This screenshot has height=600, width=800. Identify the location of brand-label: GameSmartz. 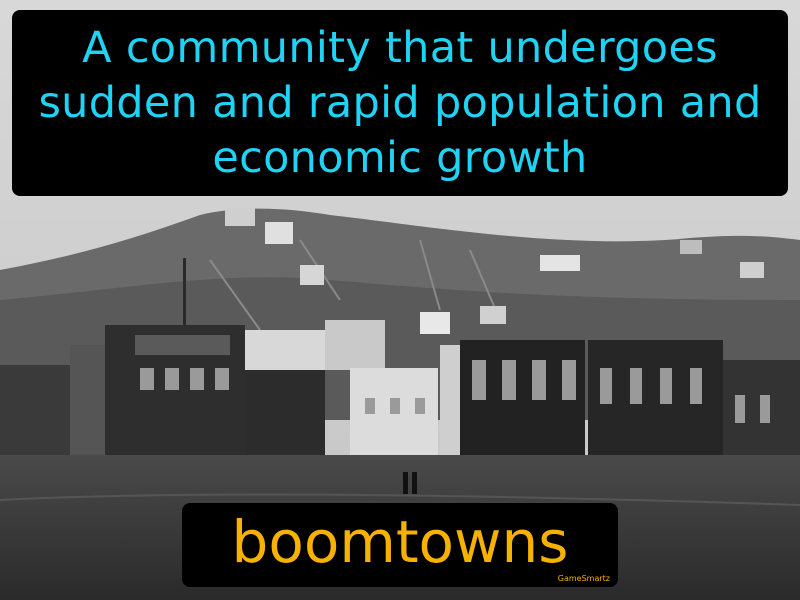
(583, 578).